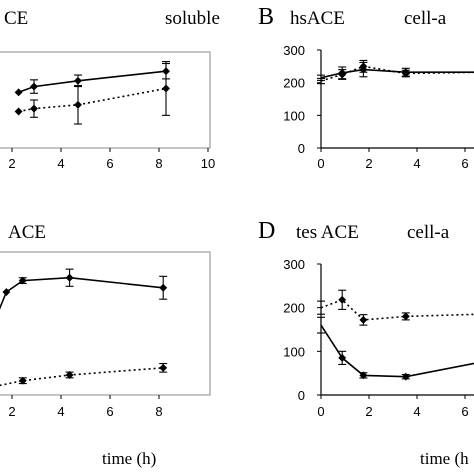 This screenshot has height=474, width=474. Describe the element at coordinates (266, 17) in the screenshot. I see `panel-letter: B` at that location.